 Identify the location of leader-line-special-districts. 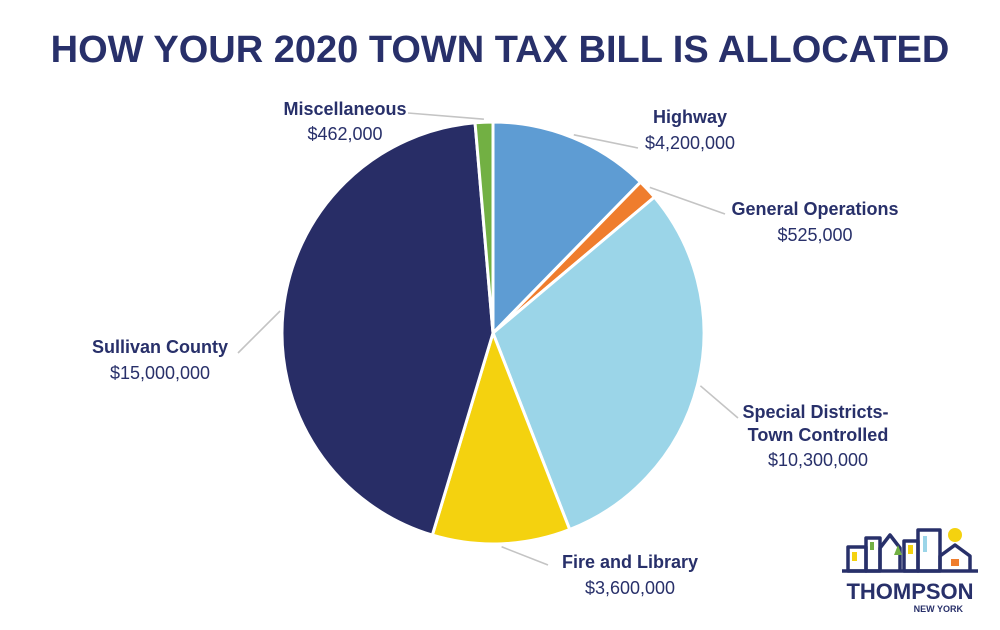
(719, 402).